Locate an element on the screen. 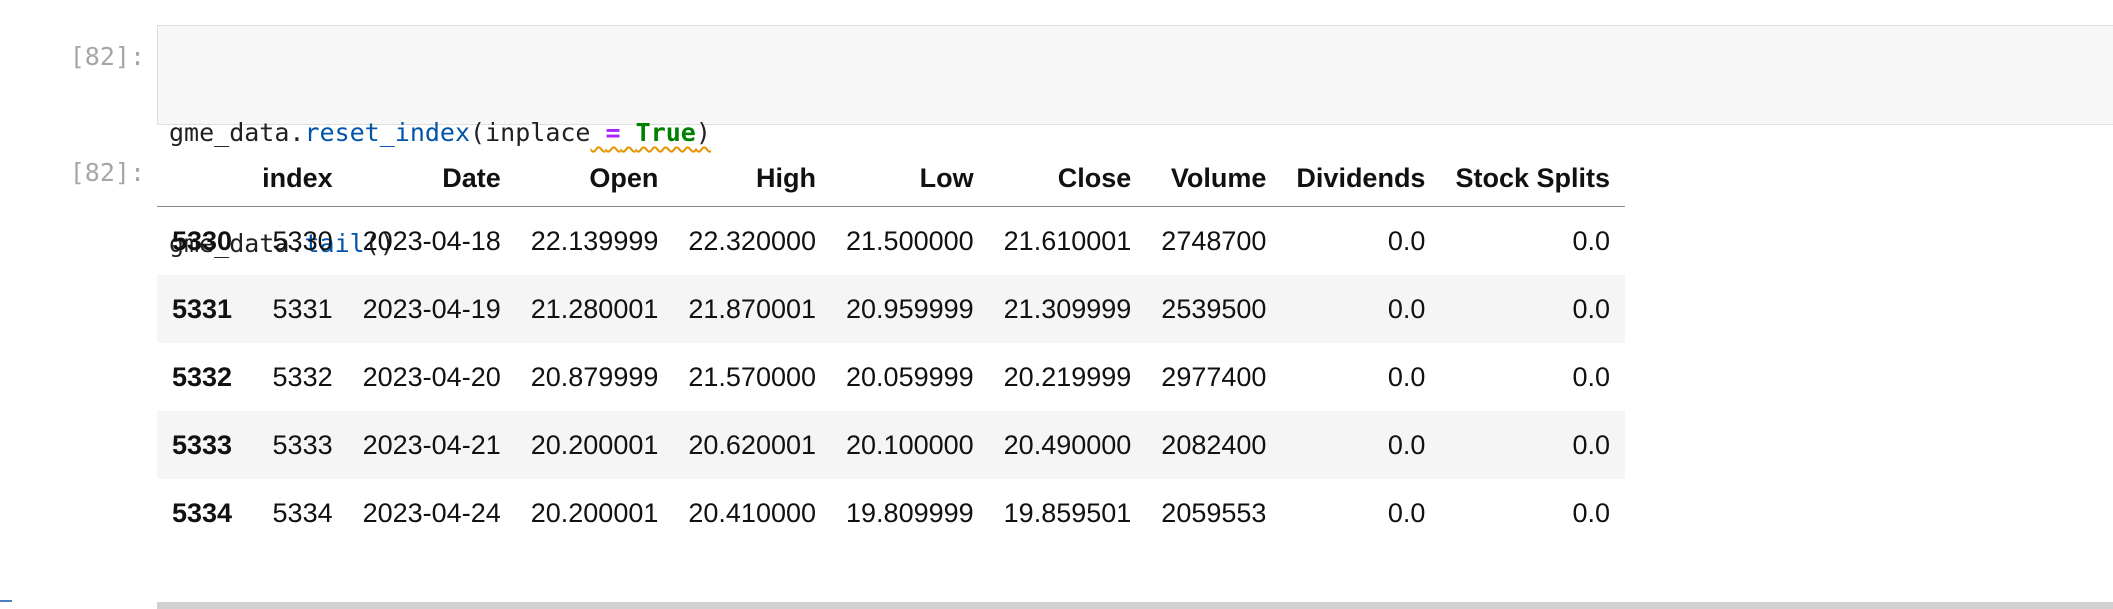 Image resolution: width=2113 pixels, height=609 pixels. table-cell: 2977400 is located at coordinates (1214, 376).